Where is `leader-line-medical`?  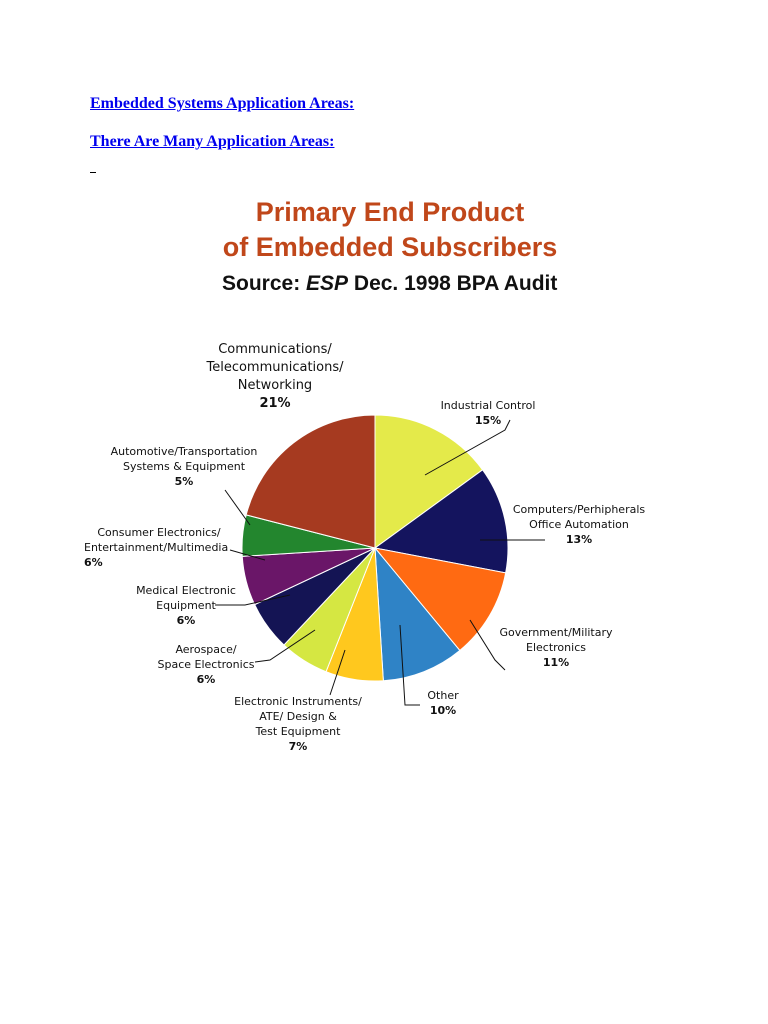
leader-line-medical is located at coordinates (253, 600).